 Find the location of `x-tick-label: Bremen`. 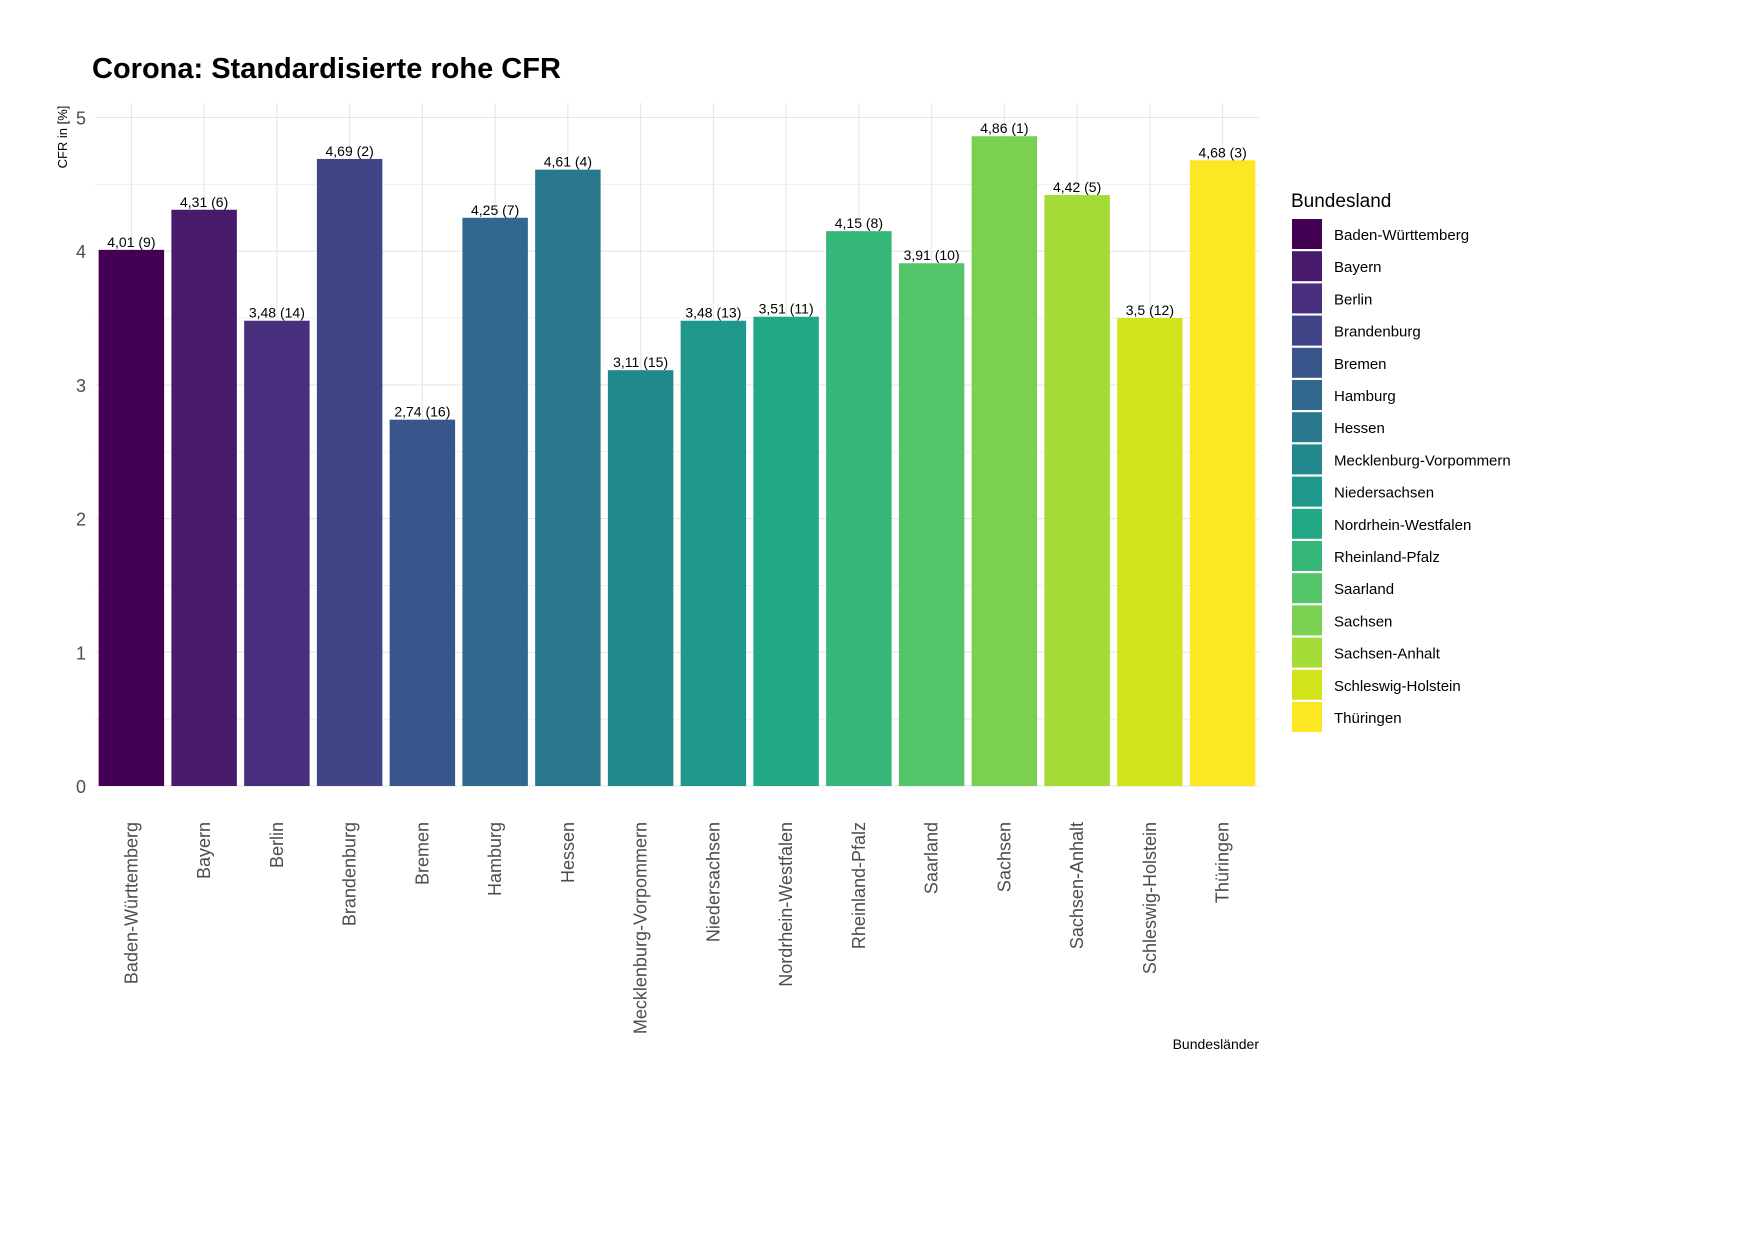

x-tick-label: Bremen is located at coordinates (422, 853).